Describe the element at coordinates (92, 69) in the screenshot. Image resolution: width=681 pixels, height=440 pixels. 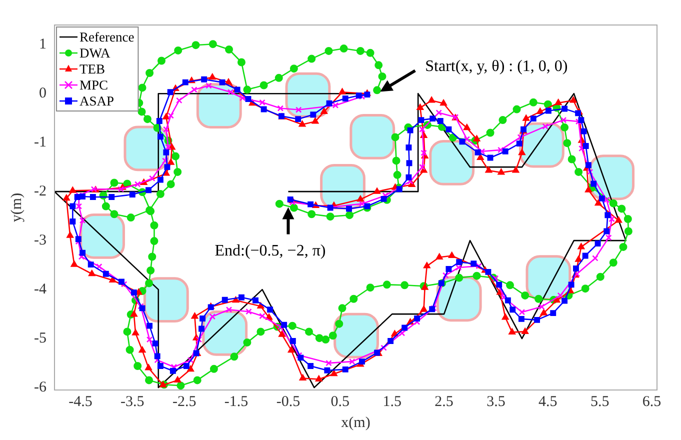
I see `legend-label: TEB` at that location.